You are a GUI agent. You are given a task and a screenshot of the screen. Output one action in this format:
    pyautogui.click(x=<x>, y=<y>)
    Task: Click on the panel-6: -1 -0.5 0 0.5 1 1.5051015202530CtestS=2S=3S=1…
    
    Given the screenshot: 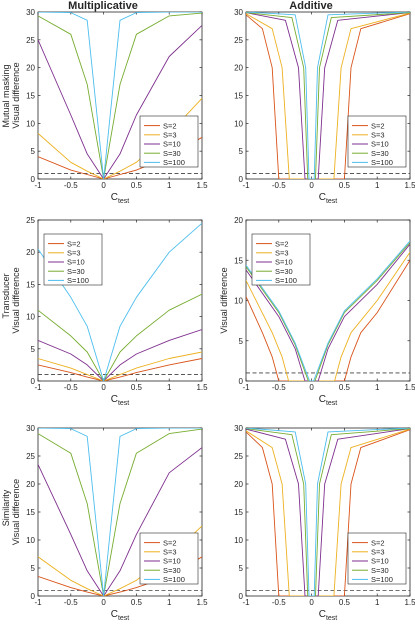 What is the action you would take?
    pyautogui.click(x=324, y=523)
    